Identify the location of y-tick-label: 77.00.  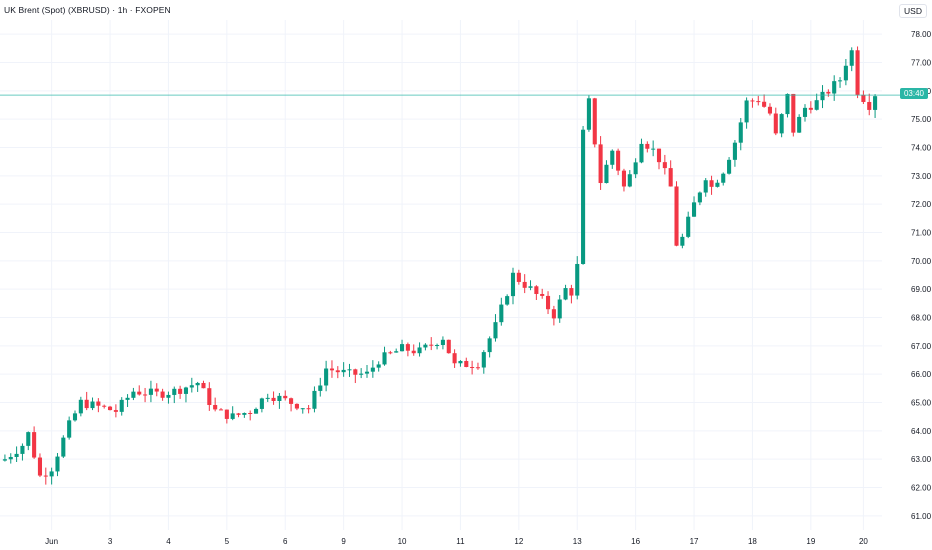
(921, 63).